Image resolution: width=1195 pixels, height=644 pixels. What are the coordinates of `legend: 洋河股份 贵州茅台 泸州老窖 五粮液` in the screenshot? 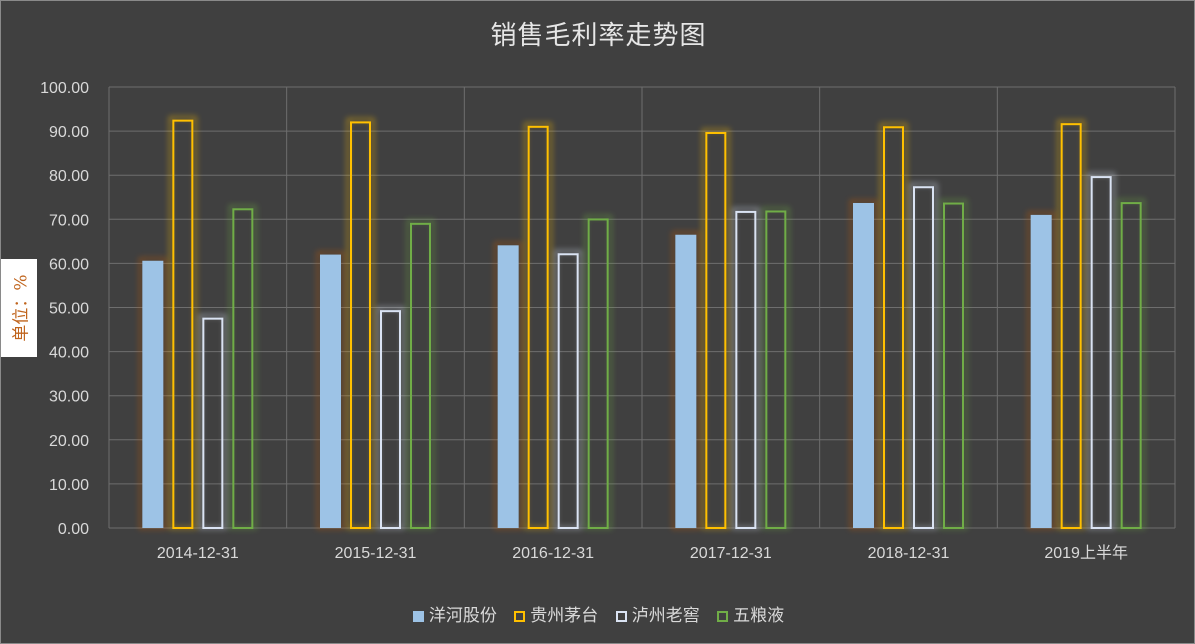 It's located at (597, 613).